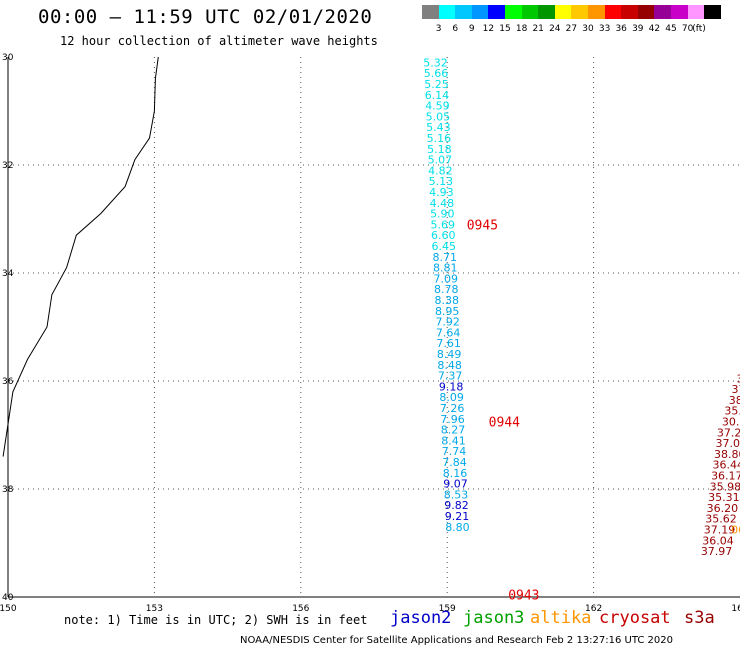  I want to click on wave-height-value: 9.18, so click(451, 386).